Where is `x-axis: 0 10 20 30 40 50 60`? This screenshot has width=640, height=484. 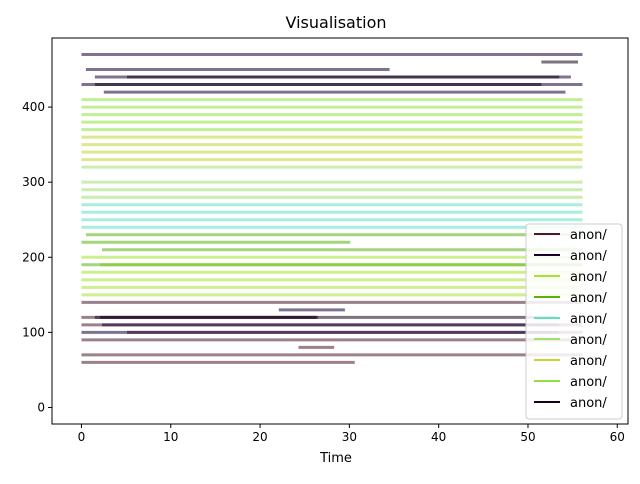 x-axis: 0 10 20 30 40 50 60 is located at coordinates (351, 434).